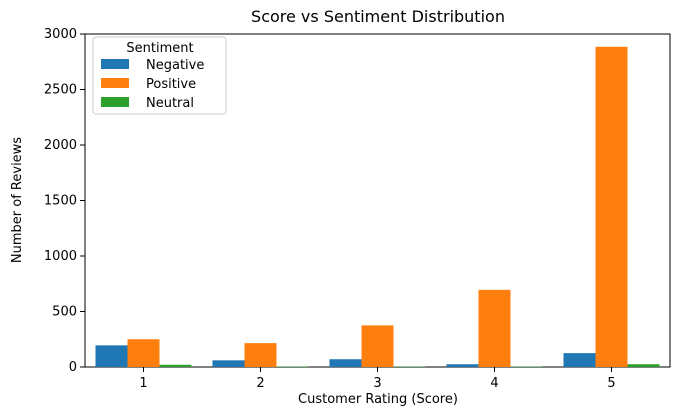 This screenshot has height=409, width=680. I want to click on y-tick-label: 3000, so click(60, 34).